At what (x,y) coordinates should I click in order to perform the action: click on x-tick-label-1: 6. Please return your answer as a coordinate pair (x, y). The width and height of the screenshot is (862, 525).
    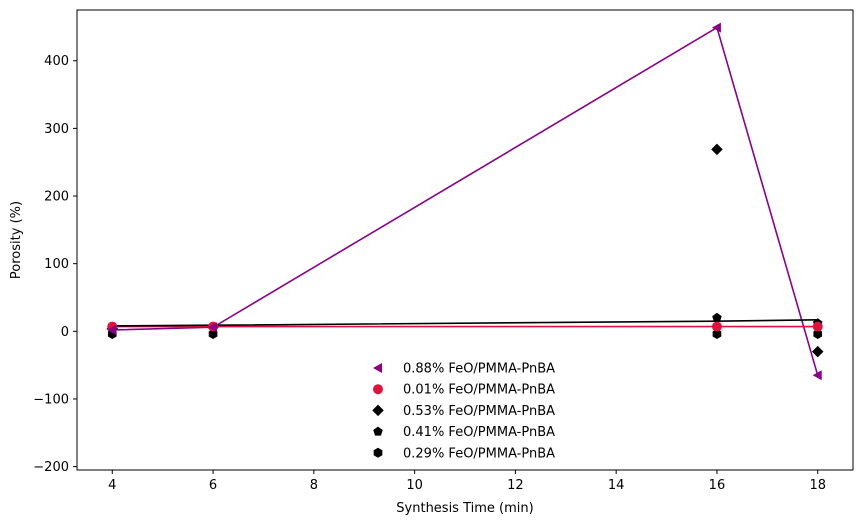
    Looking at the image, I should click on (213, 485).